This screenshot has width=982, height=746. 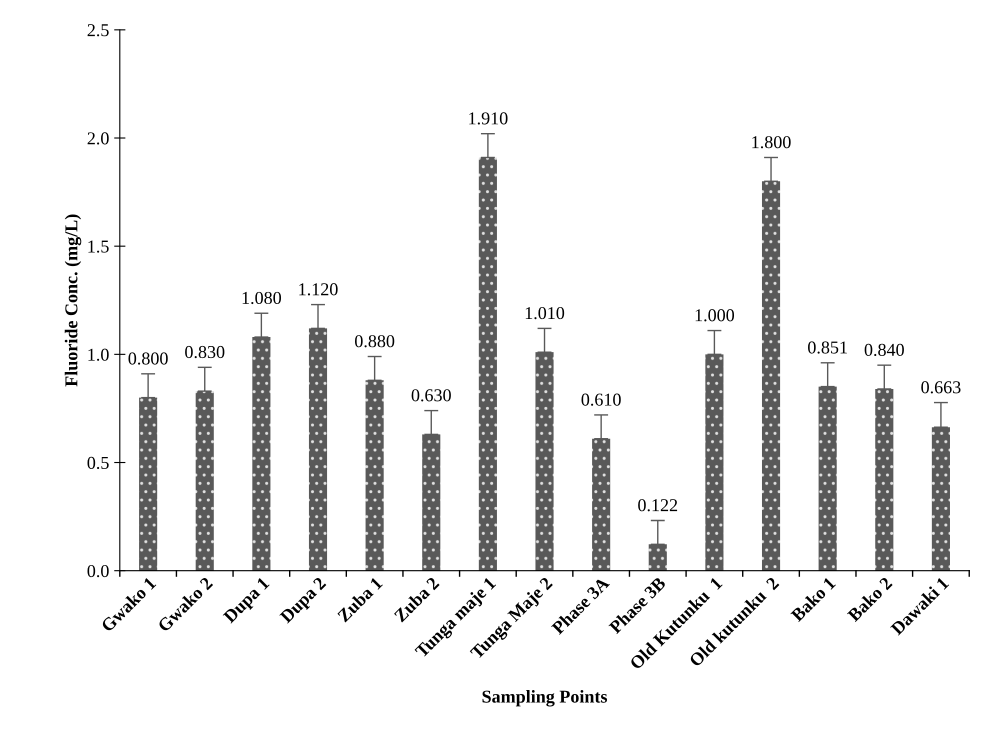 What do you see at coordinates (715, 315) in the screenshot?
I see `data-label: 1.000` at bounding box center [715, 315].